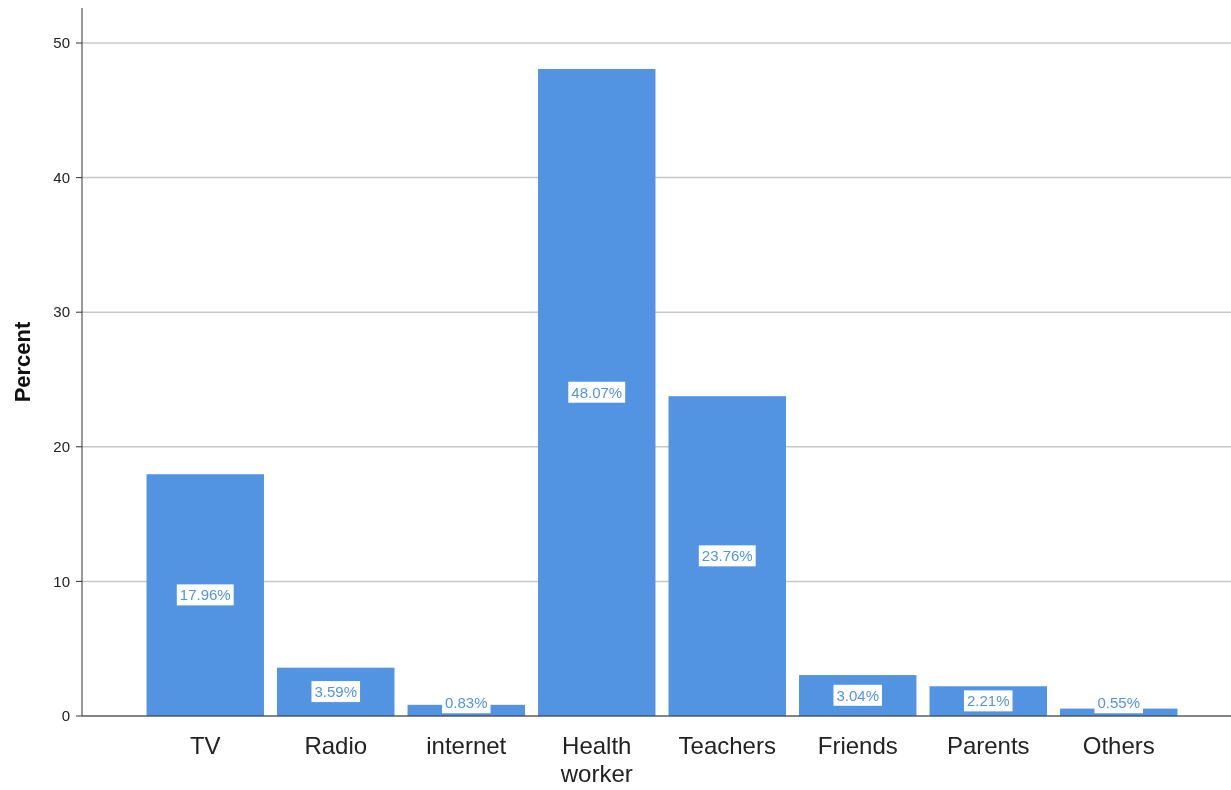 This screenshot has width=1231, height=790. I want to click on data-label: 3.59%, so click(336, 692).